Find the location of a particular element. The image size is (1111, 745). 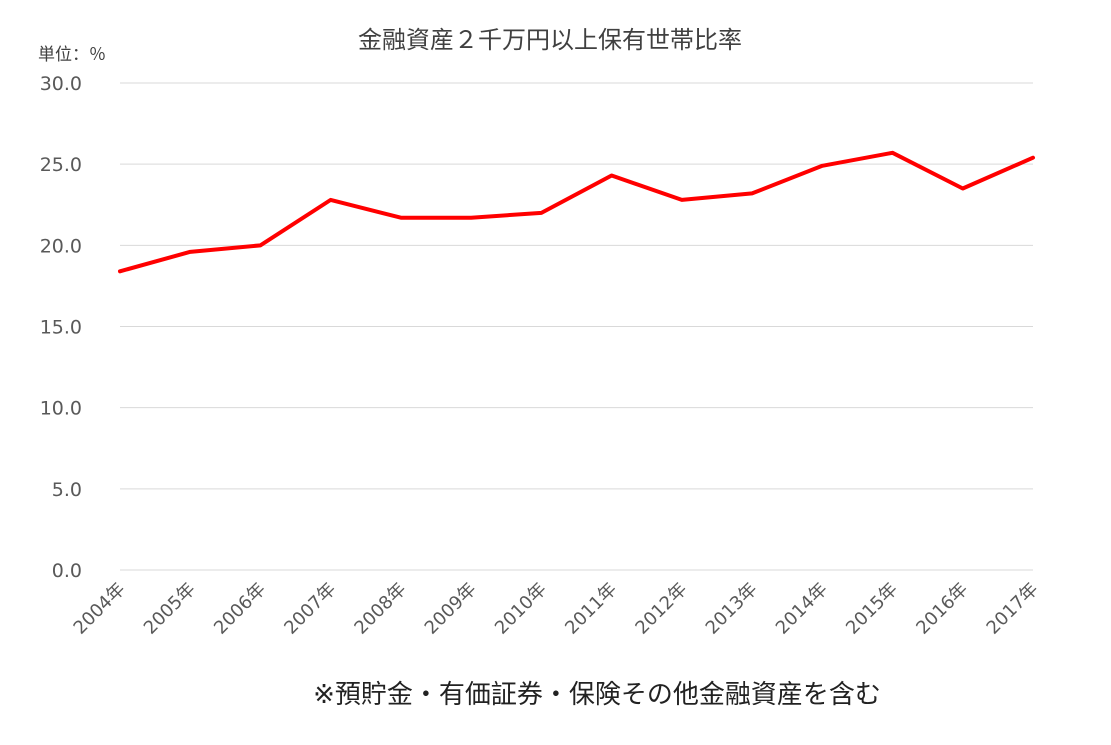

x-tick-label: 2007年 is located at coordinates (310, 609).